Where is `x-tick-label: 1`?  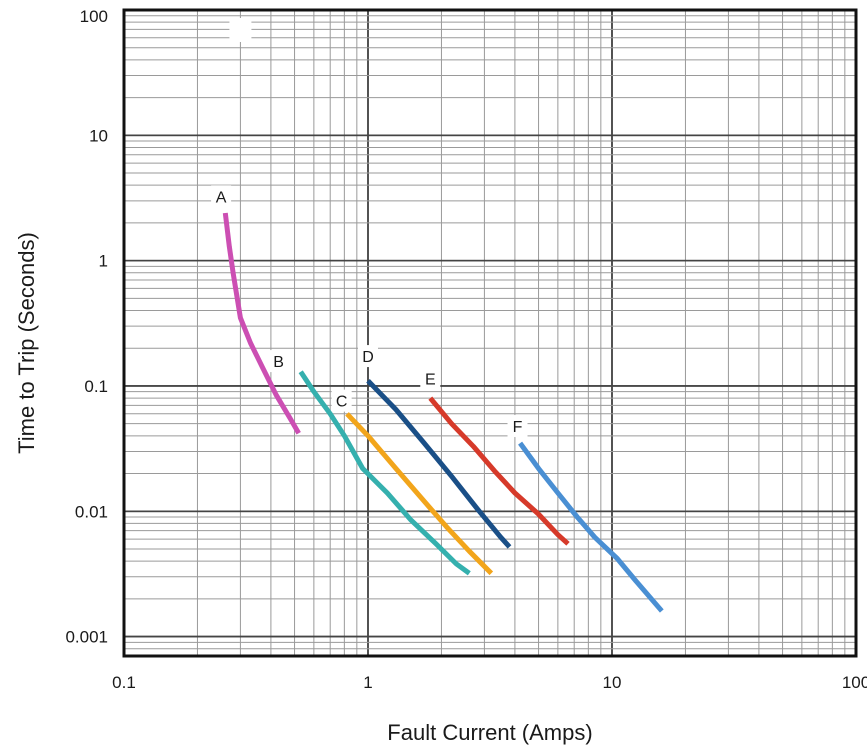
x-tick-label: 1 is located at coordinates (367, 682).